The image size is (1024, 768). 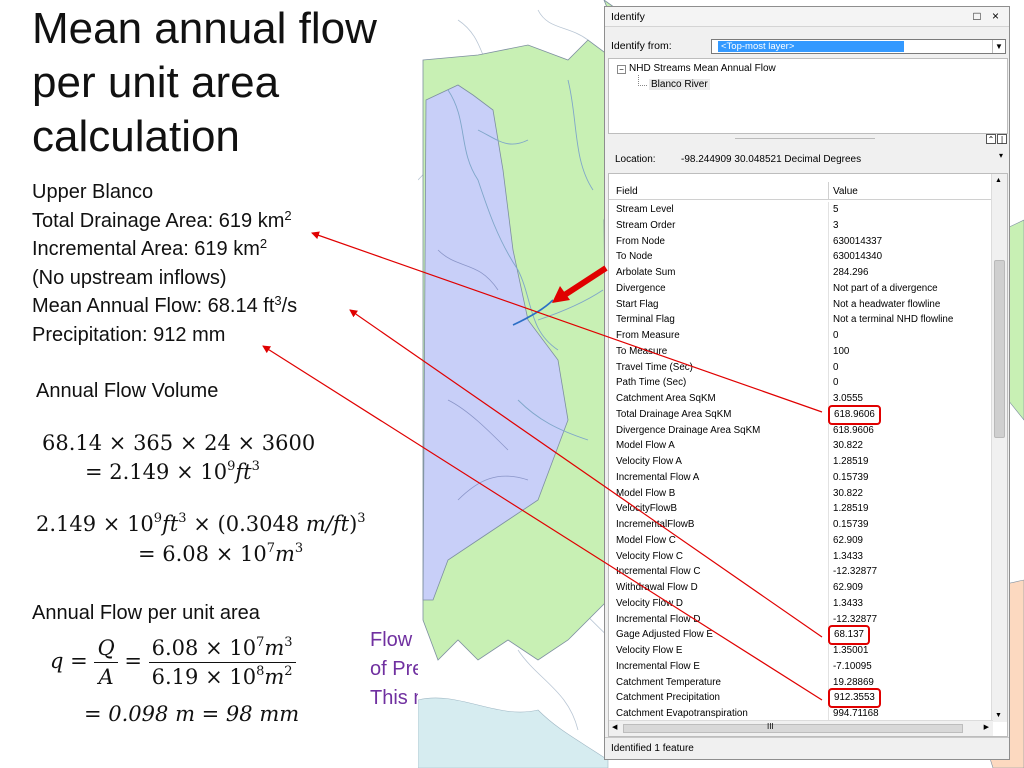 What do you see at coordinates (800, 682) in the screenshot?
I see `table-row: Catchment Temperature 19.28869` at bounding box center [800, 682].